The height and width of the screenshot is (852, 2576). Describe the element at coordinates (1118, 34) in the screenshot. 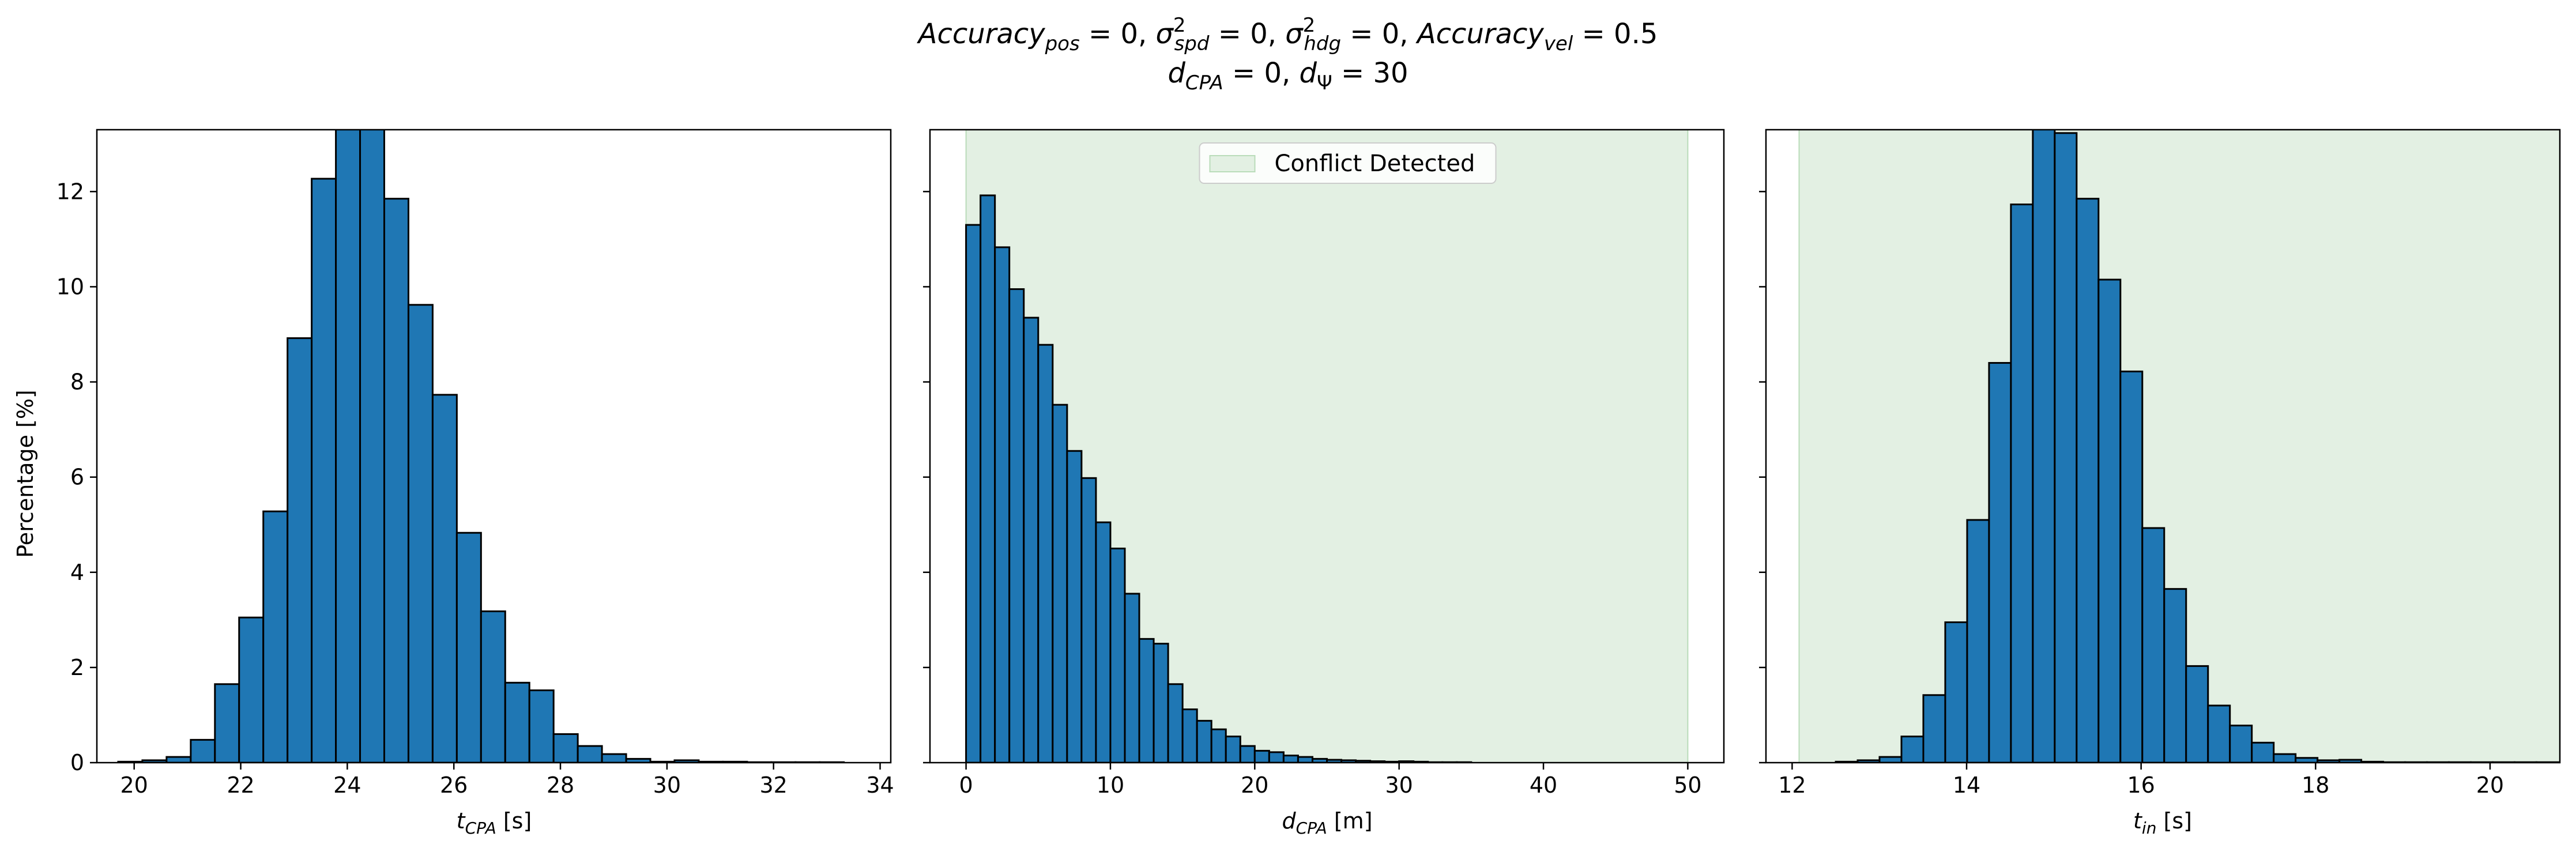

I see `title-acc-pos-eq: = 0,` at that location.